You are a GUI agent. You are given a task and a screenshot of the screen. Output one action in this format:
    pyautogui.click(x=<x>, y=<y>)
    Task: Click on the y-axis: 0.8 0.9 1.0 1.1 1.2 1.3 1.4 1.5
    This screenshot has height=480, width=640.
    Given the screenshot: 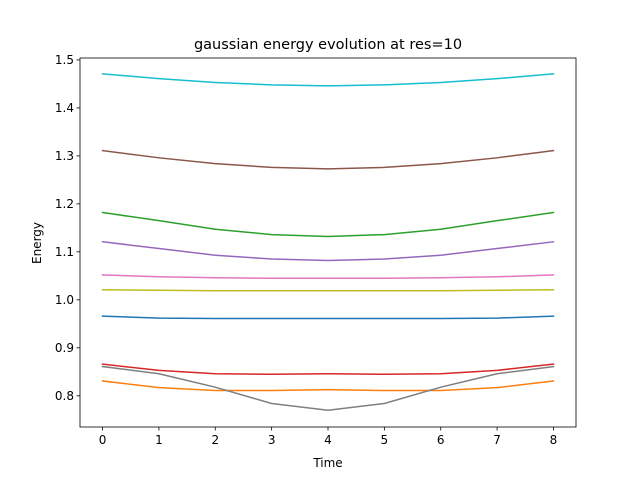 What is the action you would take?
    pyautogui.click(x=67, y=228)
    